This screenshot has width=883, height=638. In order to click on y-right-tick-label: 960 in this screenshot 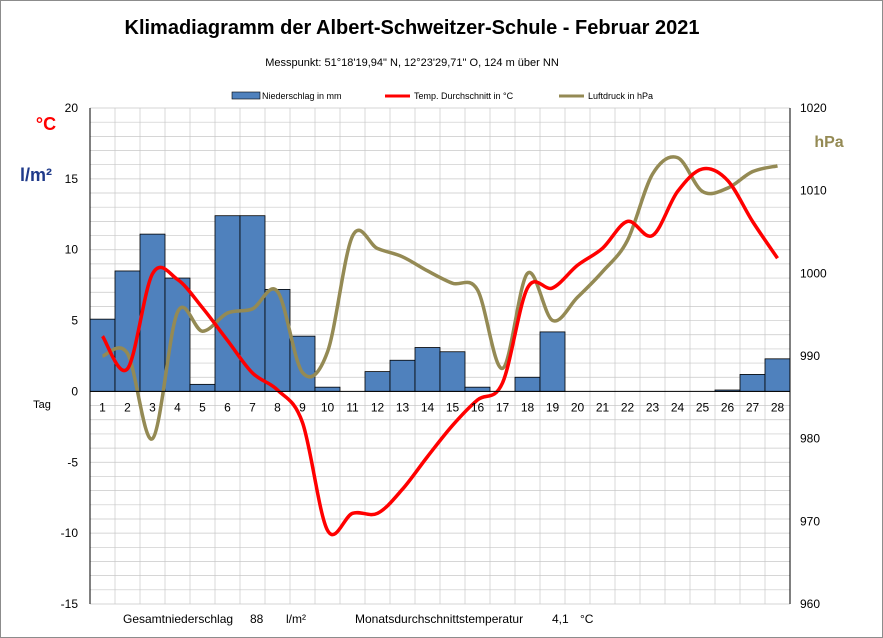, I will do `click(810, 604)`.